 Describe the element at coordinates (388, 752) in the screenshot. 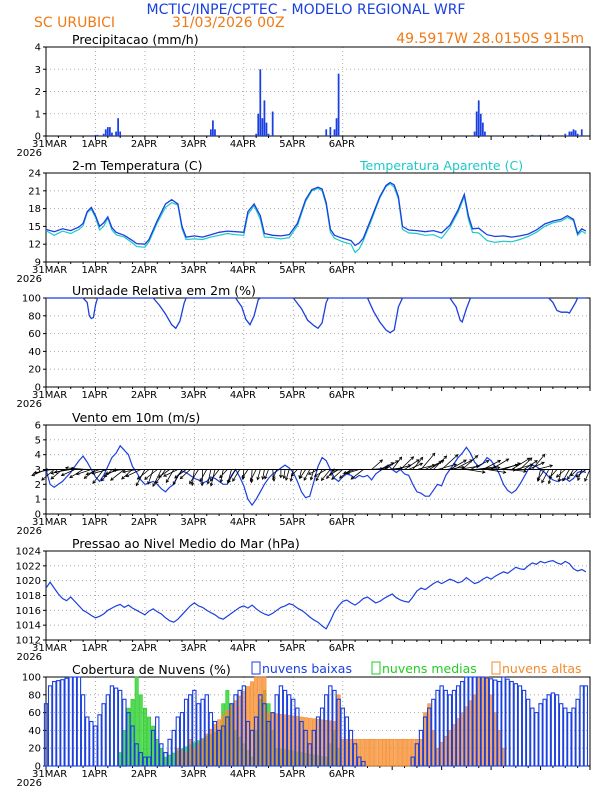

I see `cloud-bar-high` at that location.